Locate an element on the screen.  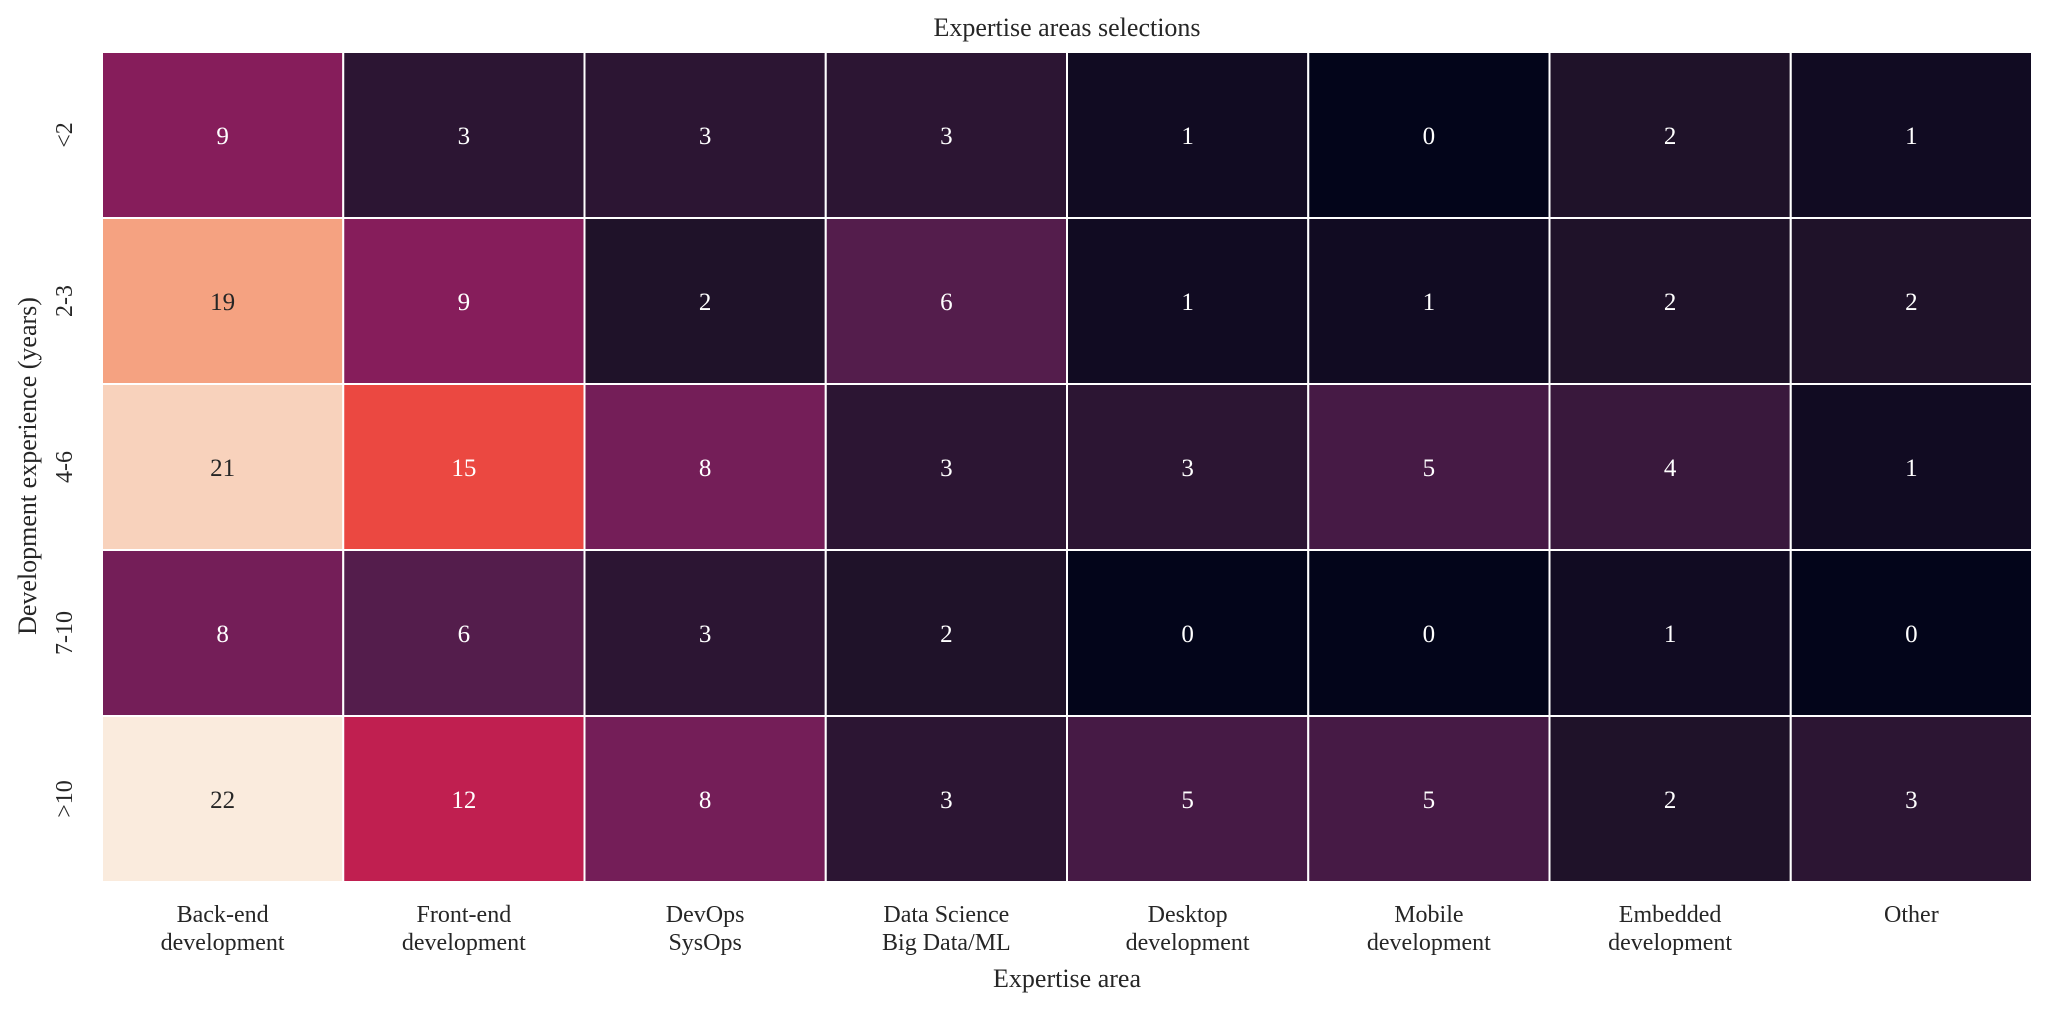
cell-value-label: 15 is located at coordinates (463, 468).